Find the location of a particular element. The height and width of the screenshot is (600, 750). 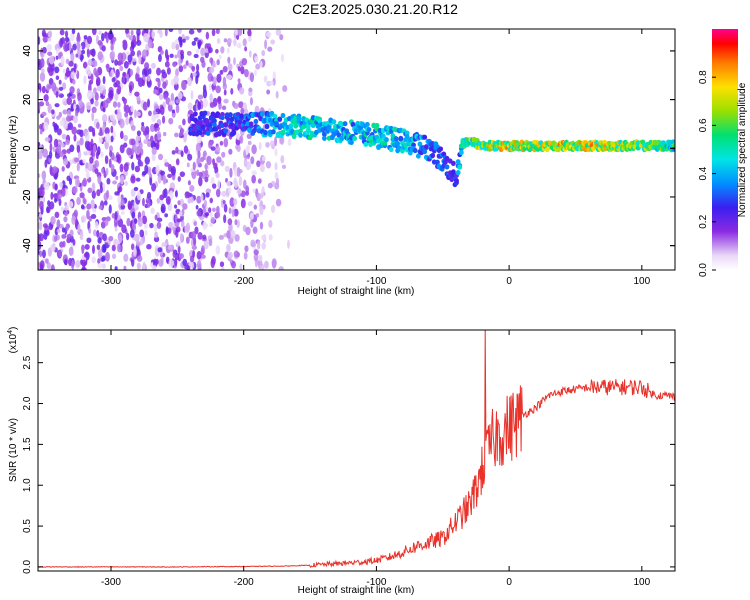

spectrogram-x-label: Height of straight line (km) is located at coordinates (356, 291).